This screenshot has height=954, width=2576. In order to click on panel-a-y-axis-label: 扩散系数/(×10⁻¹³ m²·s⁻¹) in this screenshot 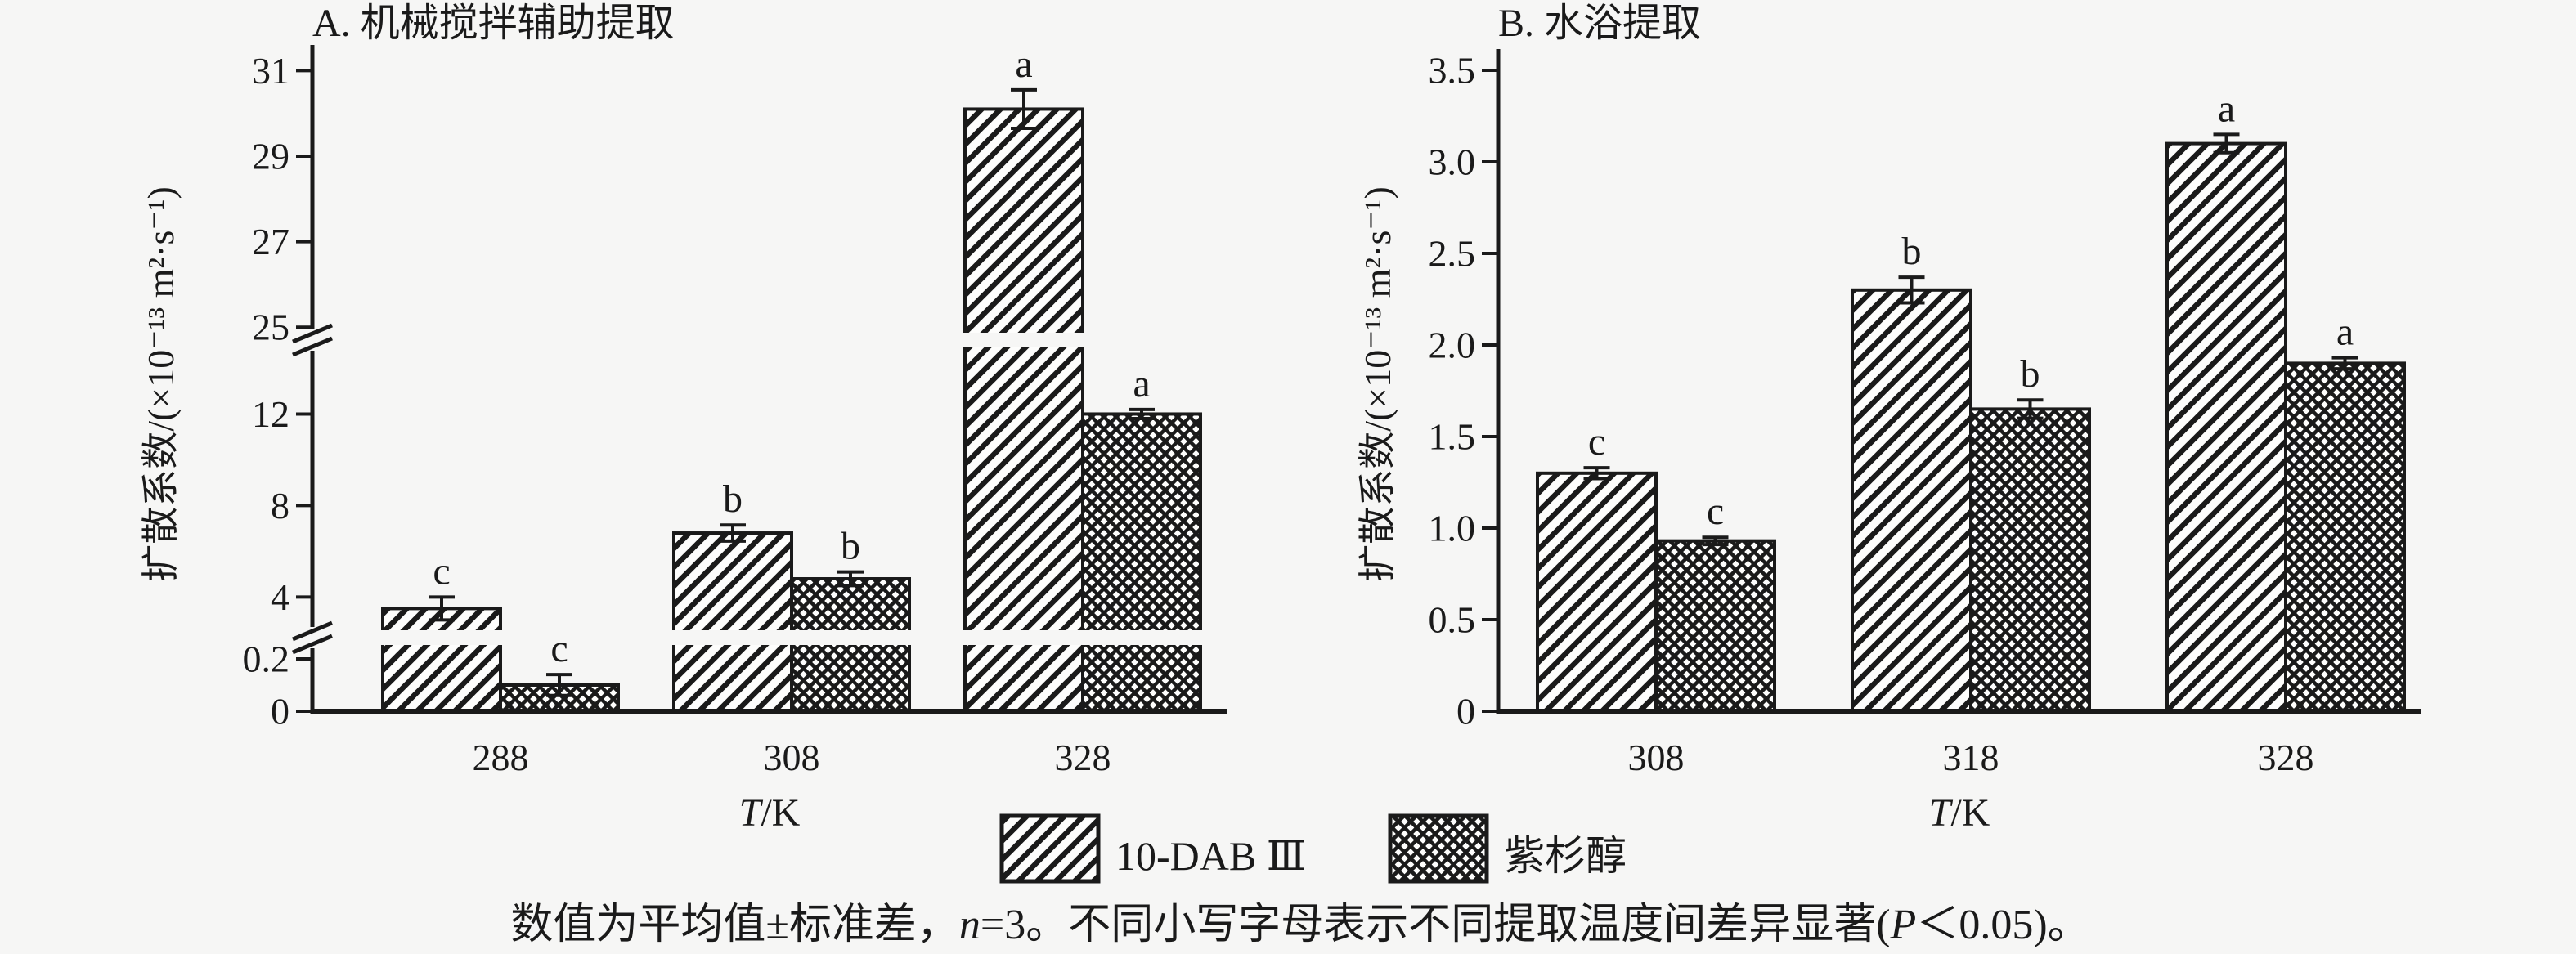, I will do `click(161, 384)`.